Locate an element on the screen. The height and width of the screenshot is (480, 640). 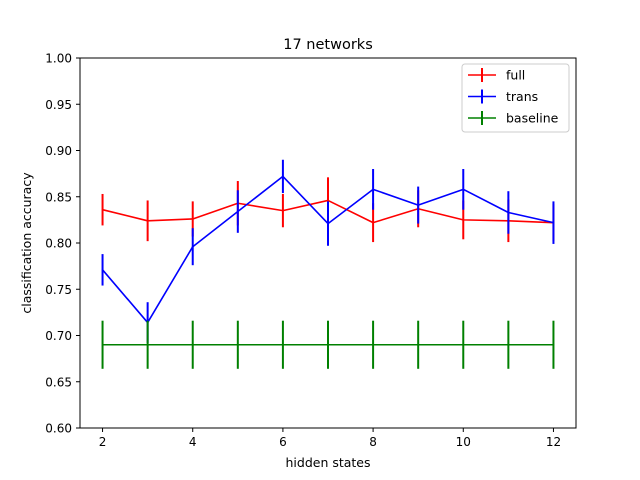
x-tick-label: 2 is located at coordinates (103, 442).